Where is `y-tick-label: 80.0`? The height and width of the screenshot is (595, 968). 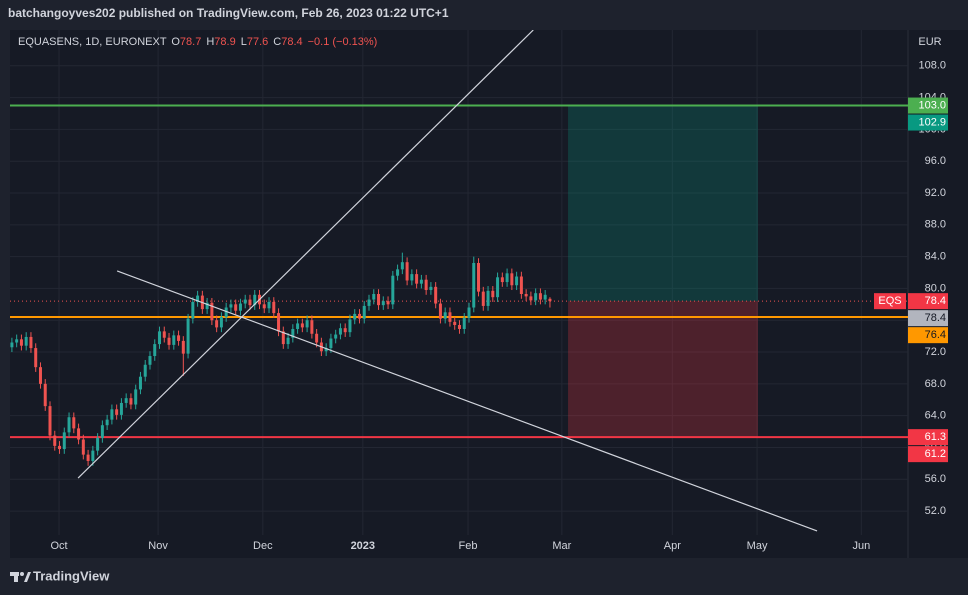
y-tick-label: 80.0 is located at coordinates (935, 288).